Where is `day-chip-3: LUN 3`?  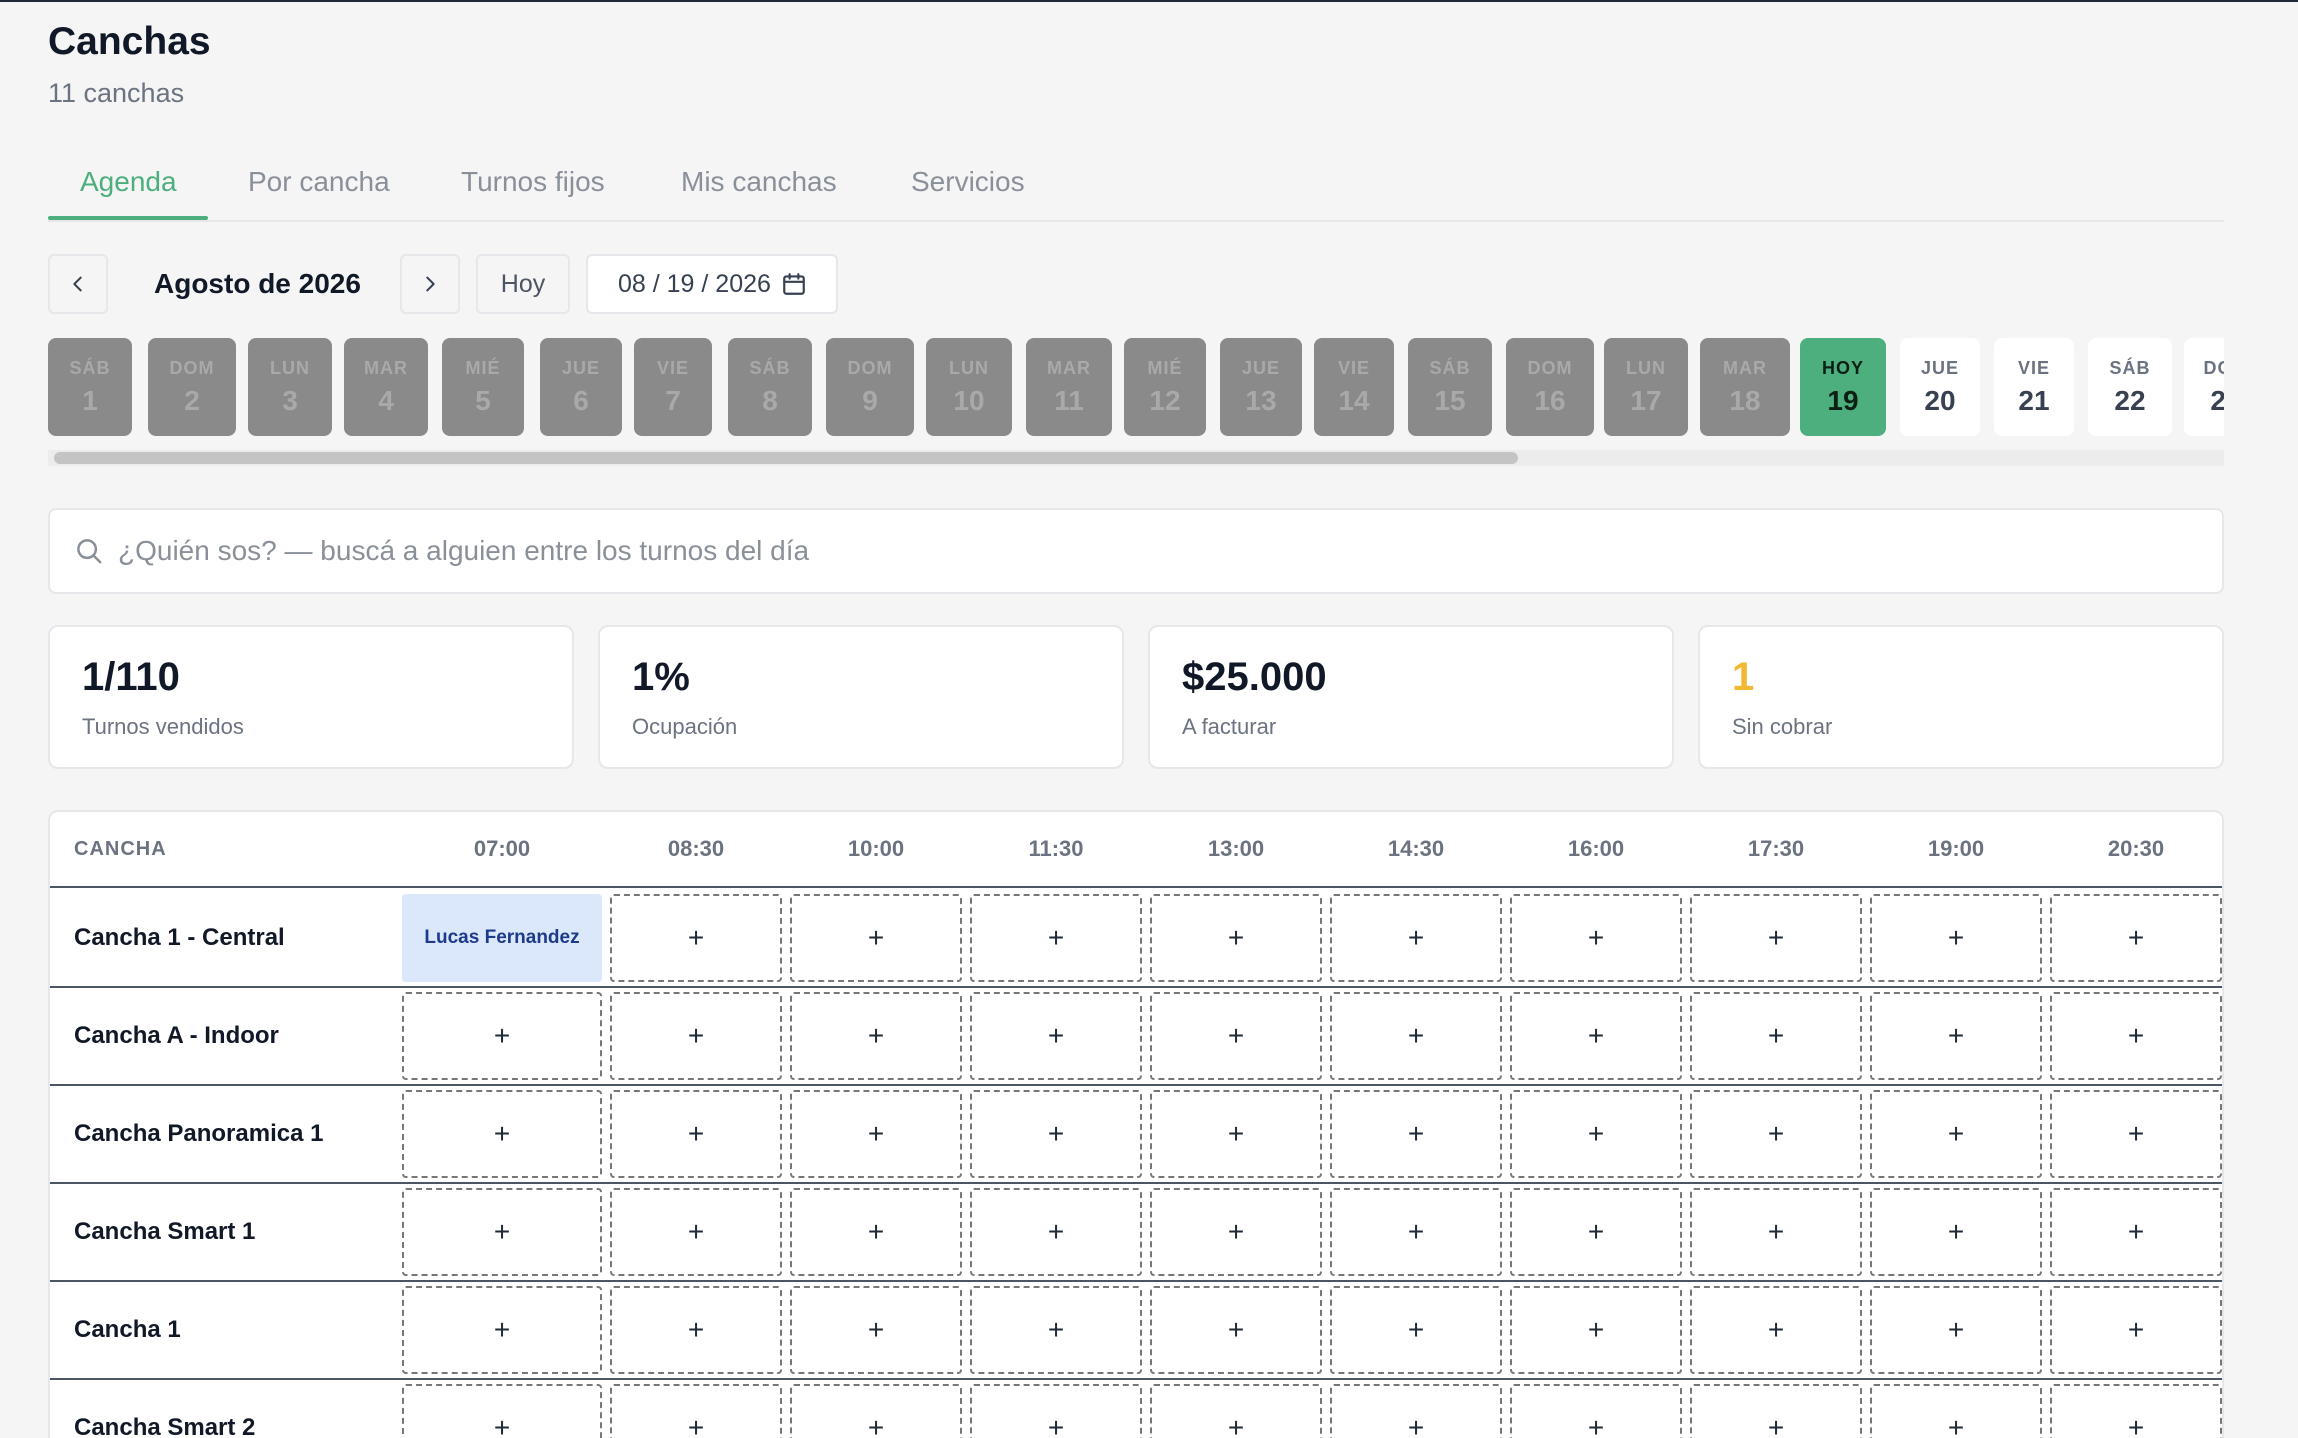 day-chip-3: LUN 3 is located at coordinates (290, 387).